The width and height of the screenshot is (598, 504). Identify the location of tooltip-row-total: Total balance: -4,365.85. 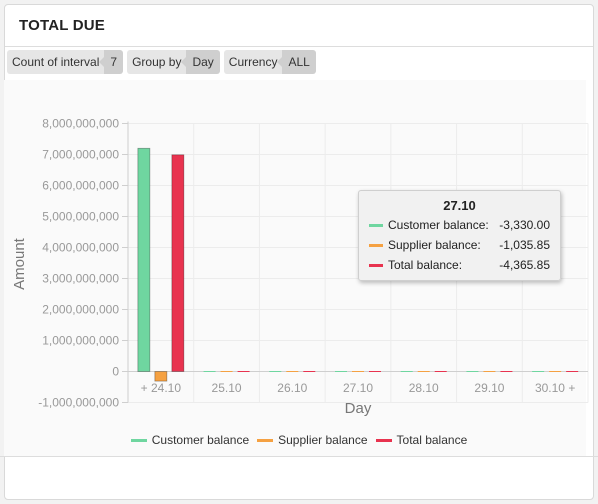
(459, 266).